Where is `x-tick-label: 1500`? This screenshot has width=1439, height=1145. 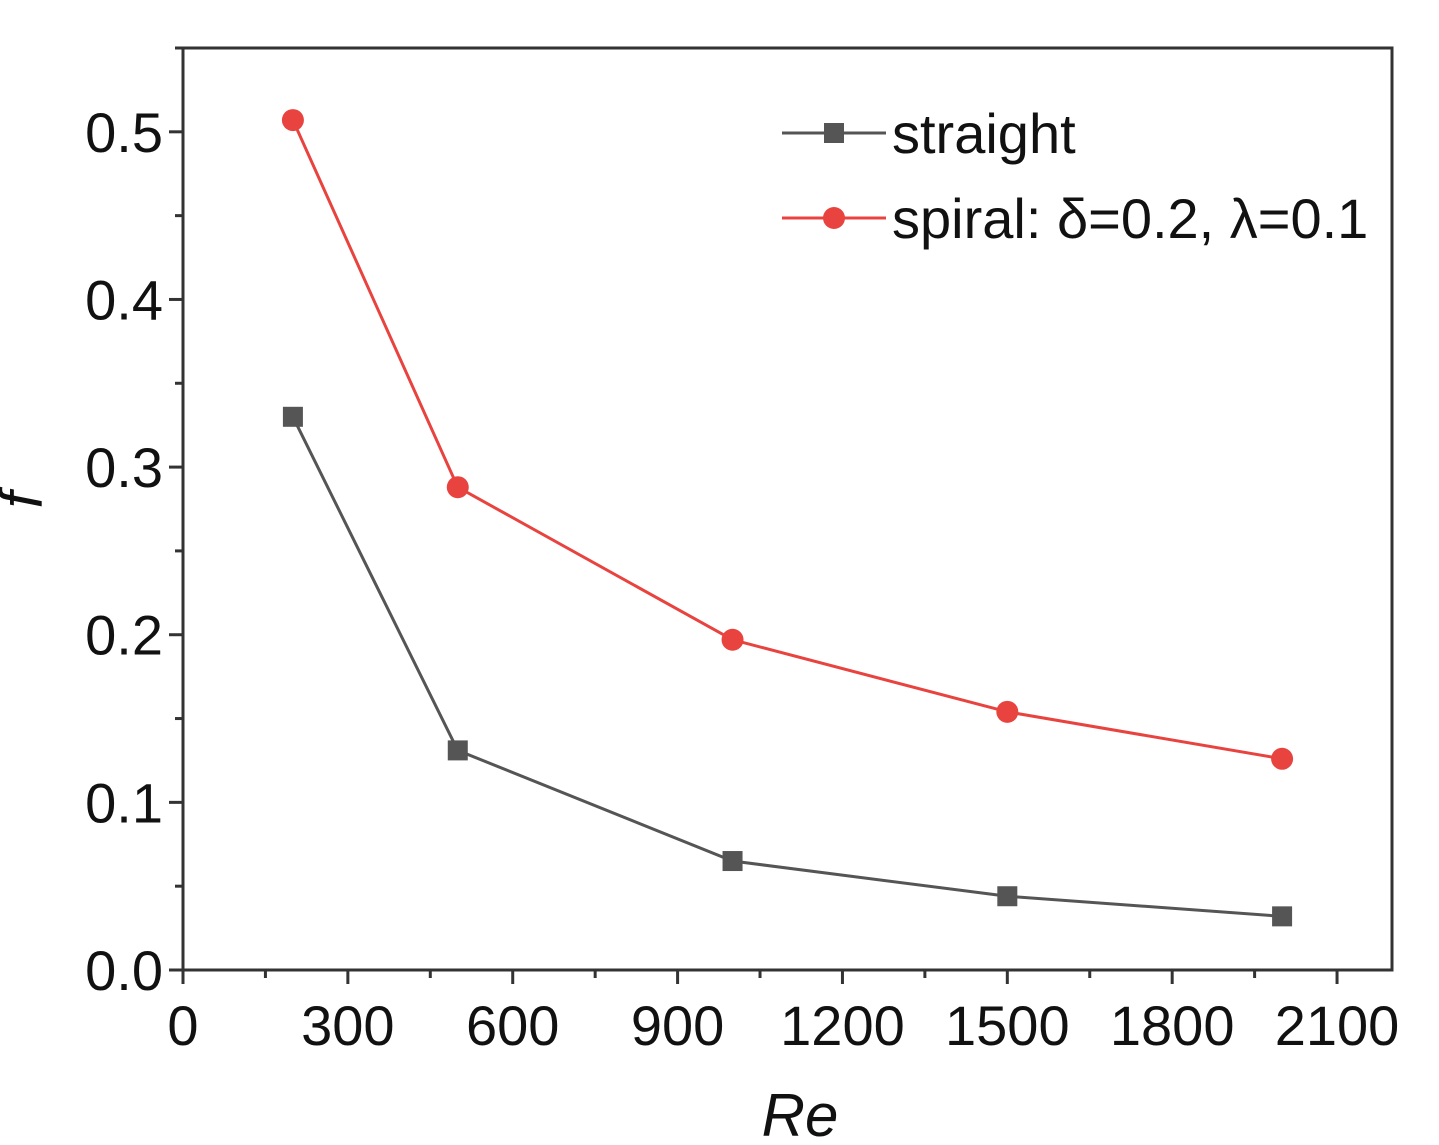 x-tick-label: 1500 is located at coordinates (1007, 1025).